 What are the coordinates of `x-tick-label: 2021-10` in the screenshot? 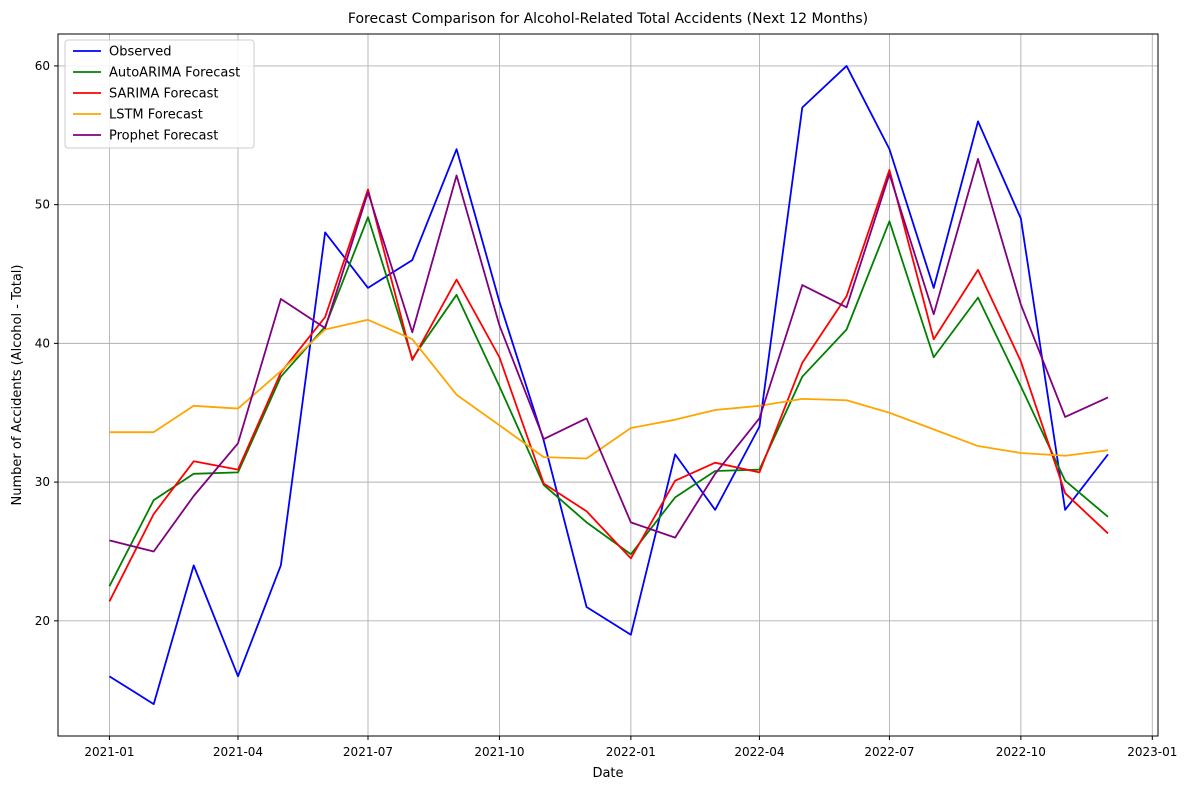 It's located at (499, 752).